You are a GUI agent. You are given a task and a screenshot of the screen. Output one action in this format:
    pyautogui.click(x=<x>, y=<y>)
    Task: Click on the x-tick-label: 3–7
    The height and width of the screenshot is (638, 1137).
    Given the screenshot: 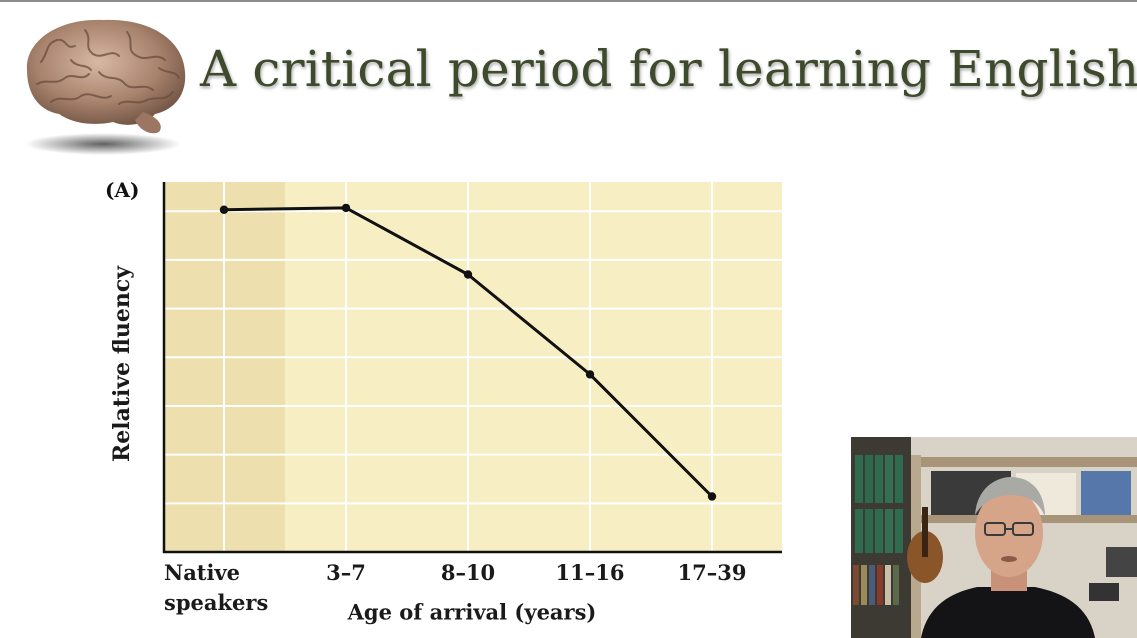 What is the action you would take?
    pyautogui.click(x=346, y=573)
    